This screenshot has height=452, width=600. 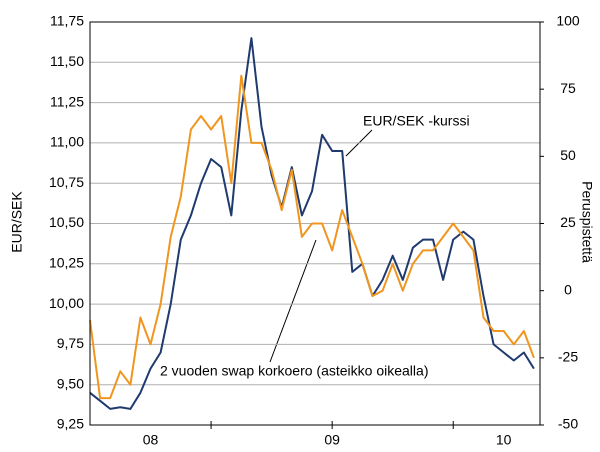 I want to click on y2-tick-label: 50, so click(x=568, y=155).